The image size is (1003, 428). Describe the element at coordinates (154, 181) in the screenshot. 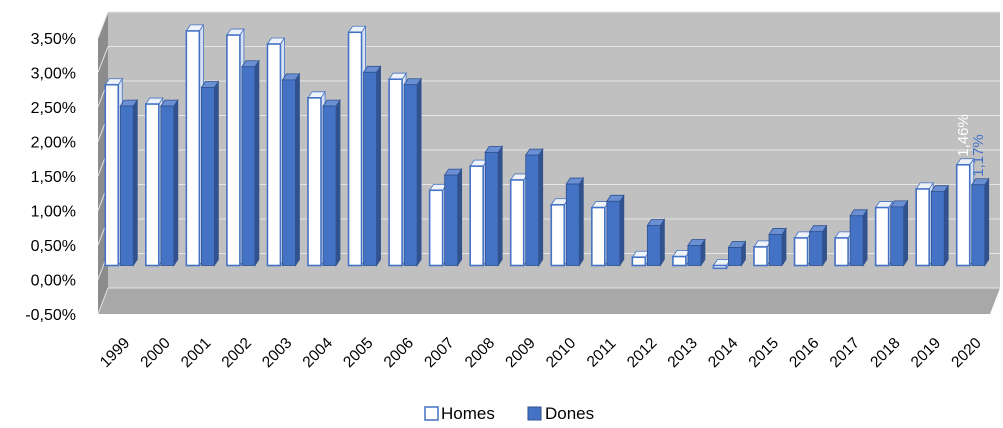

I see `bar-homes-2000` at that location.